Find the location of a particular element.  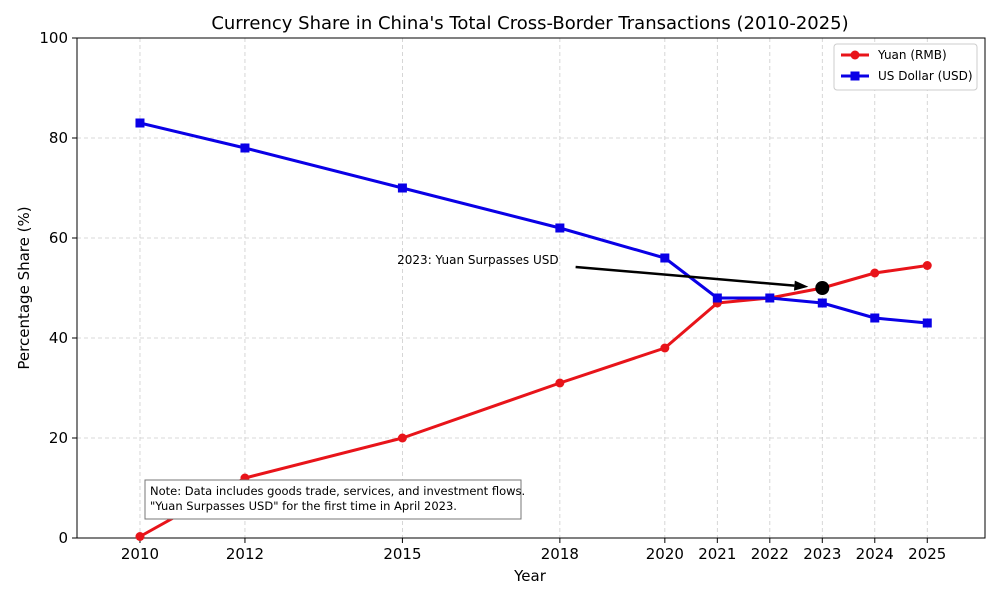

annotation-marker is located at coordinates (822, 288).